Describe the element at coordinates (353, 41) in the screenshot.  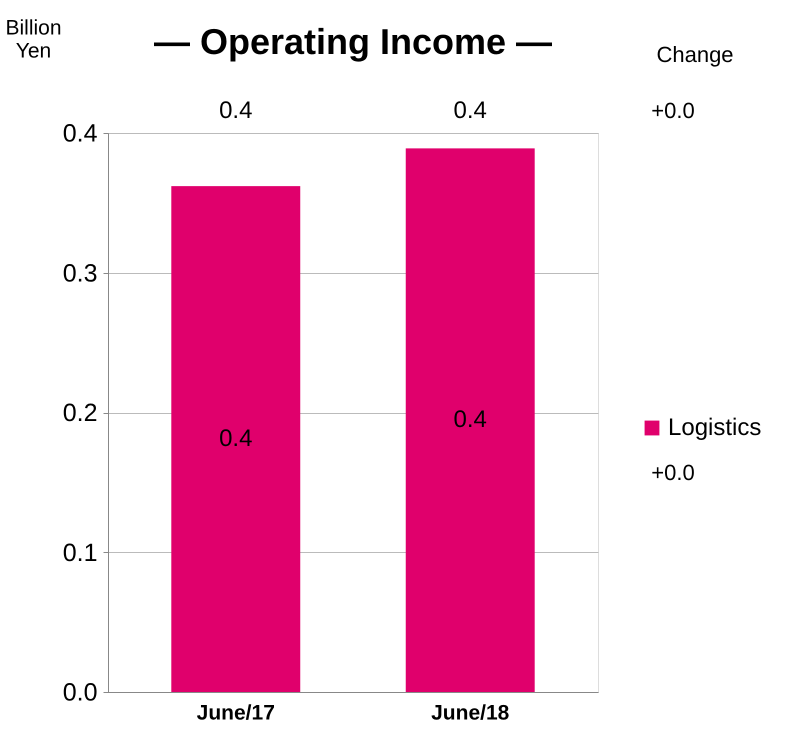
I see `chart-title: — Operating Income —` at that location.